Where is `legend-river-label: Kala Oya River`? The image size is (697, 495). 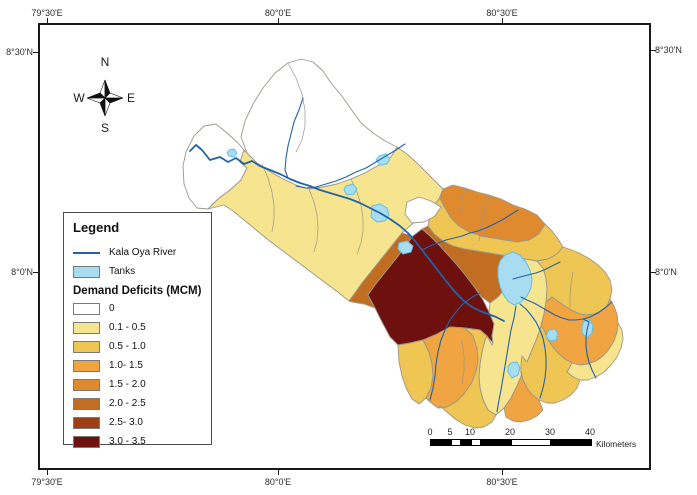
legend-river-label: Kala Oya River is located at coordinates (143, 252).